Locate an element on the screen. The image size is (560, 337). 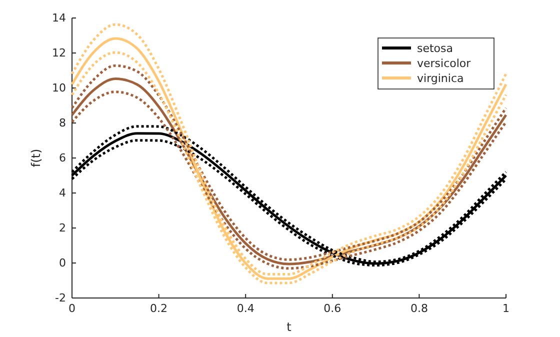
y-tick-label: 8 is located at coordinates (62, 123).